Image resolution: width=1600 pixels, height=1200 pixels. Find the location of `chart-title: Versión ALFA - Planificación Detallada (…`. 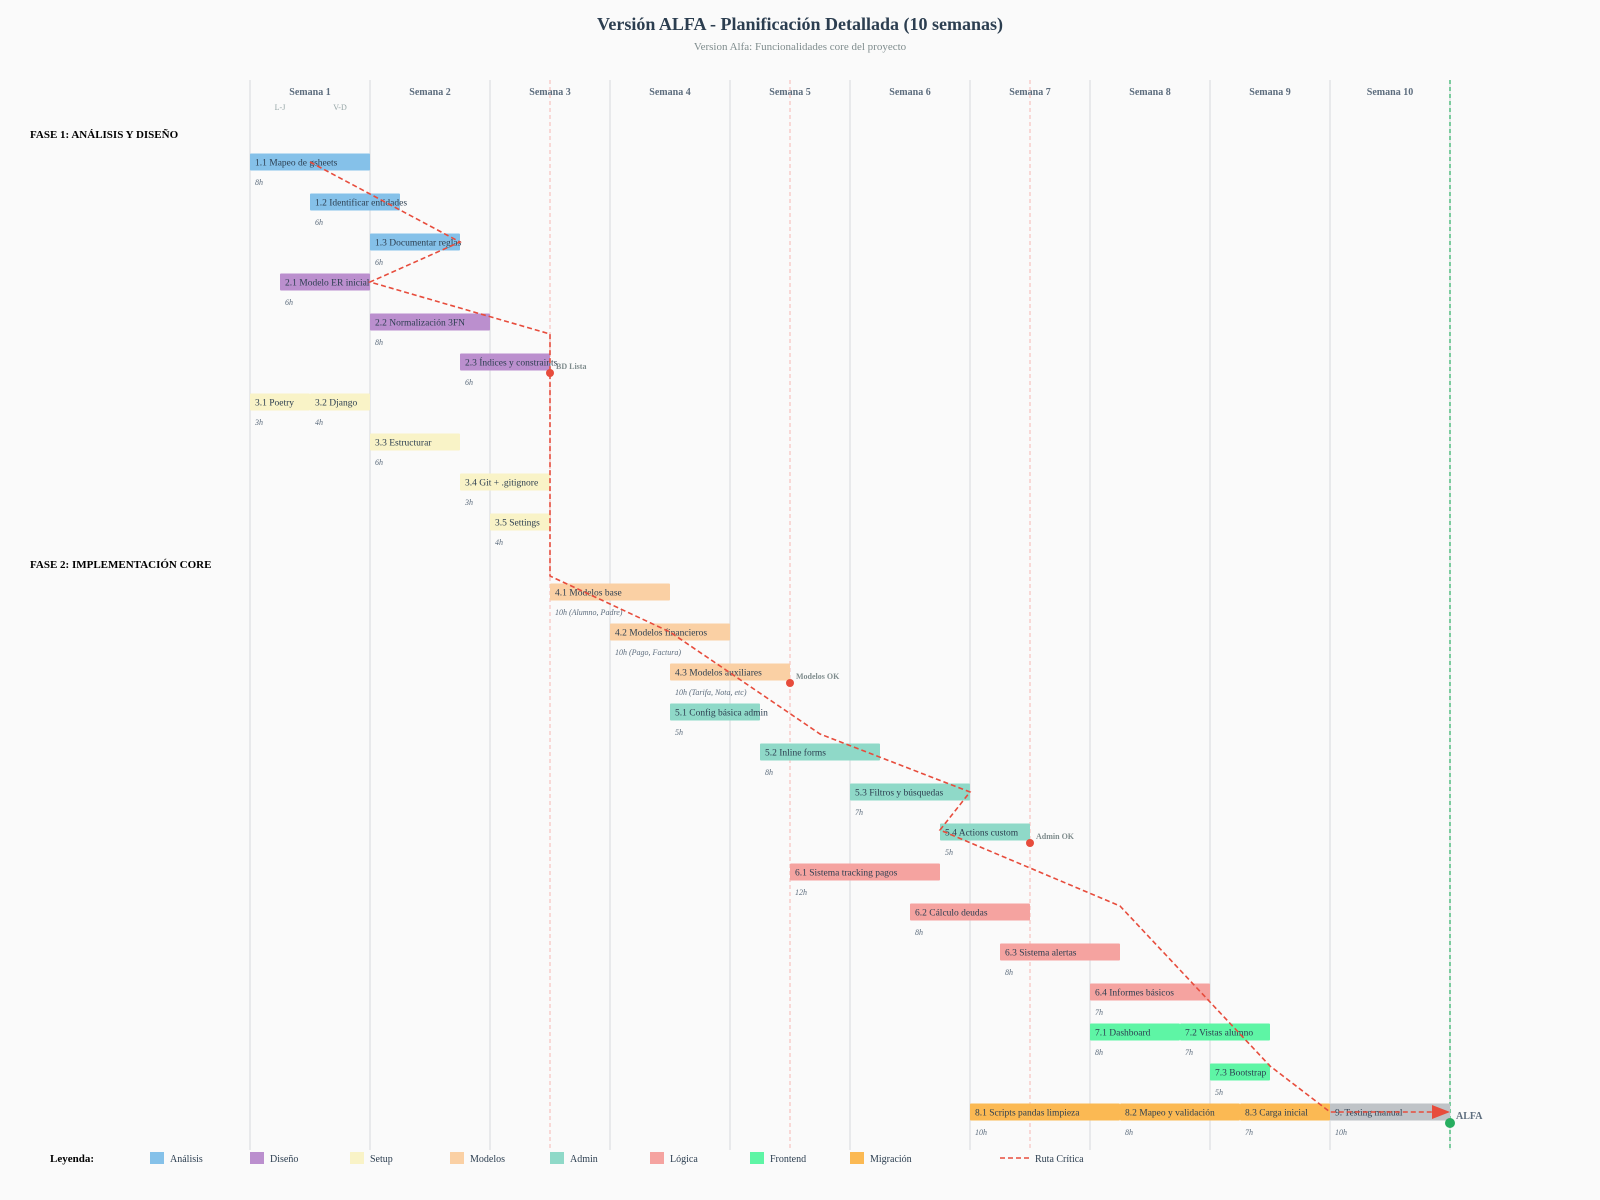

chart-title: Versión ALFA - Planificación Detallada (… is located at coordinates (800, 24).